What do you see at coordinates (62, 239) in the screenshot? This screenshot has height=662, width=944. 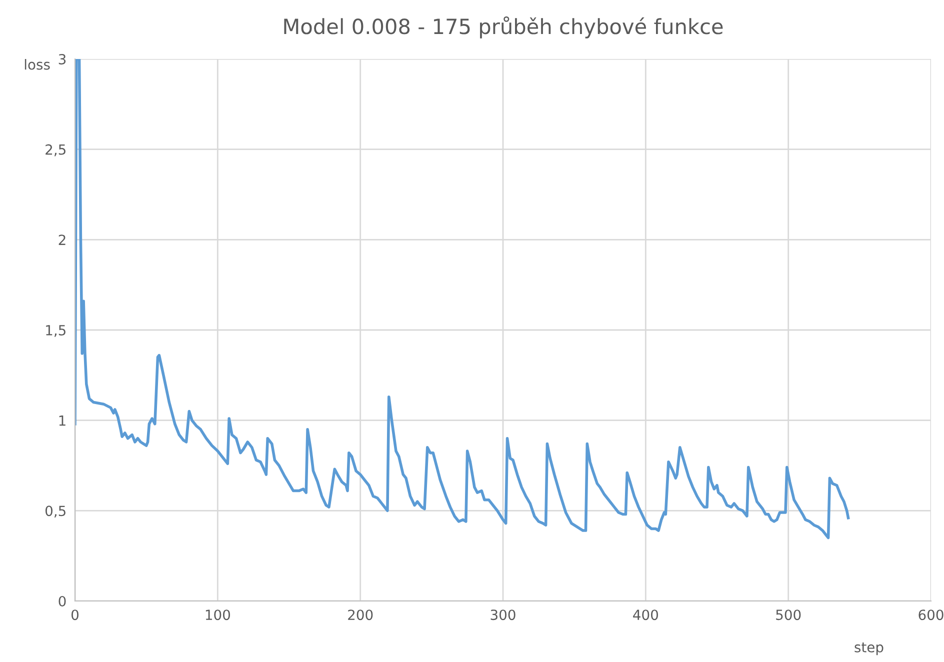 I see `y-tick-label: 2` at bounding box center [62, 239].